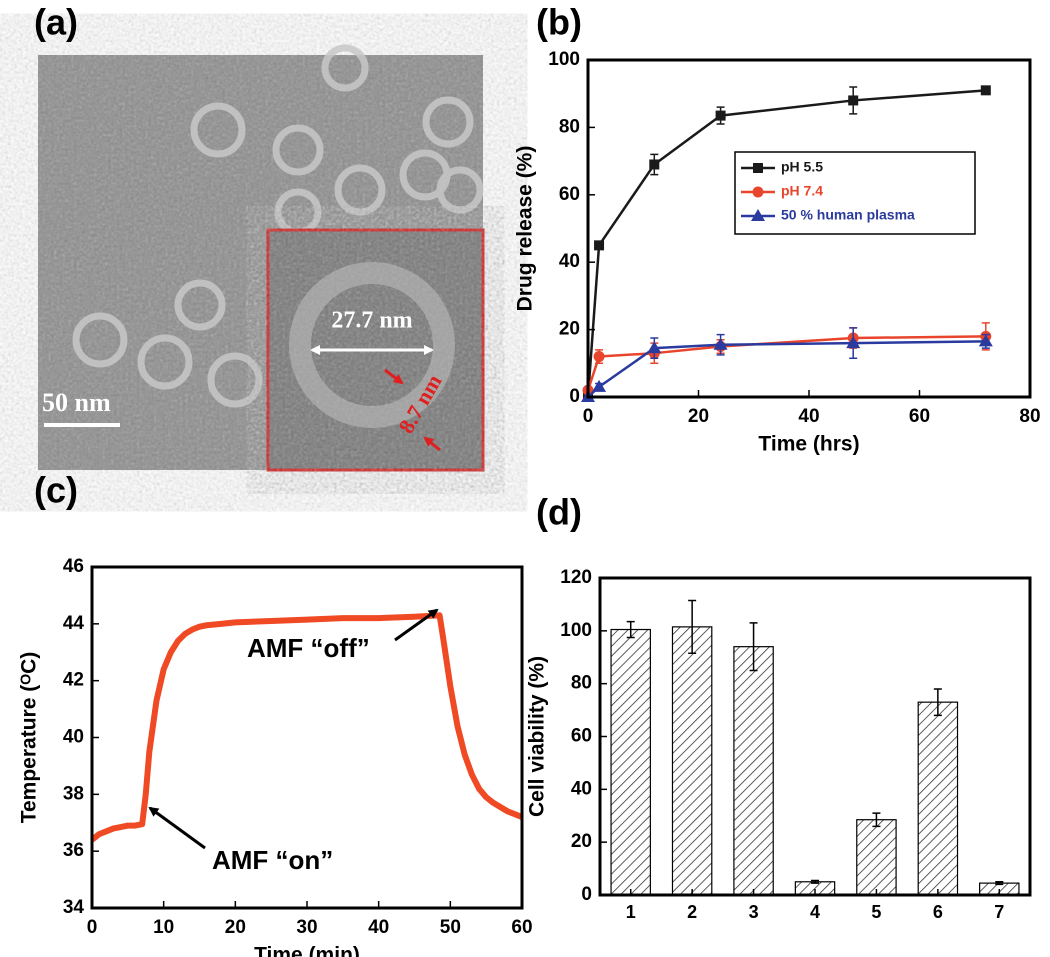  I want to click on y-tick-label: 34, so click(74, 907).